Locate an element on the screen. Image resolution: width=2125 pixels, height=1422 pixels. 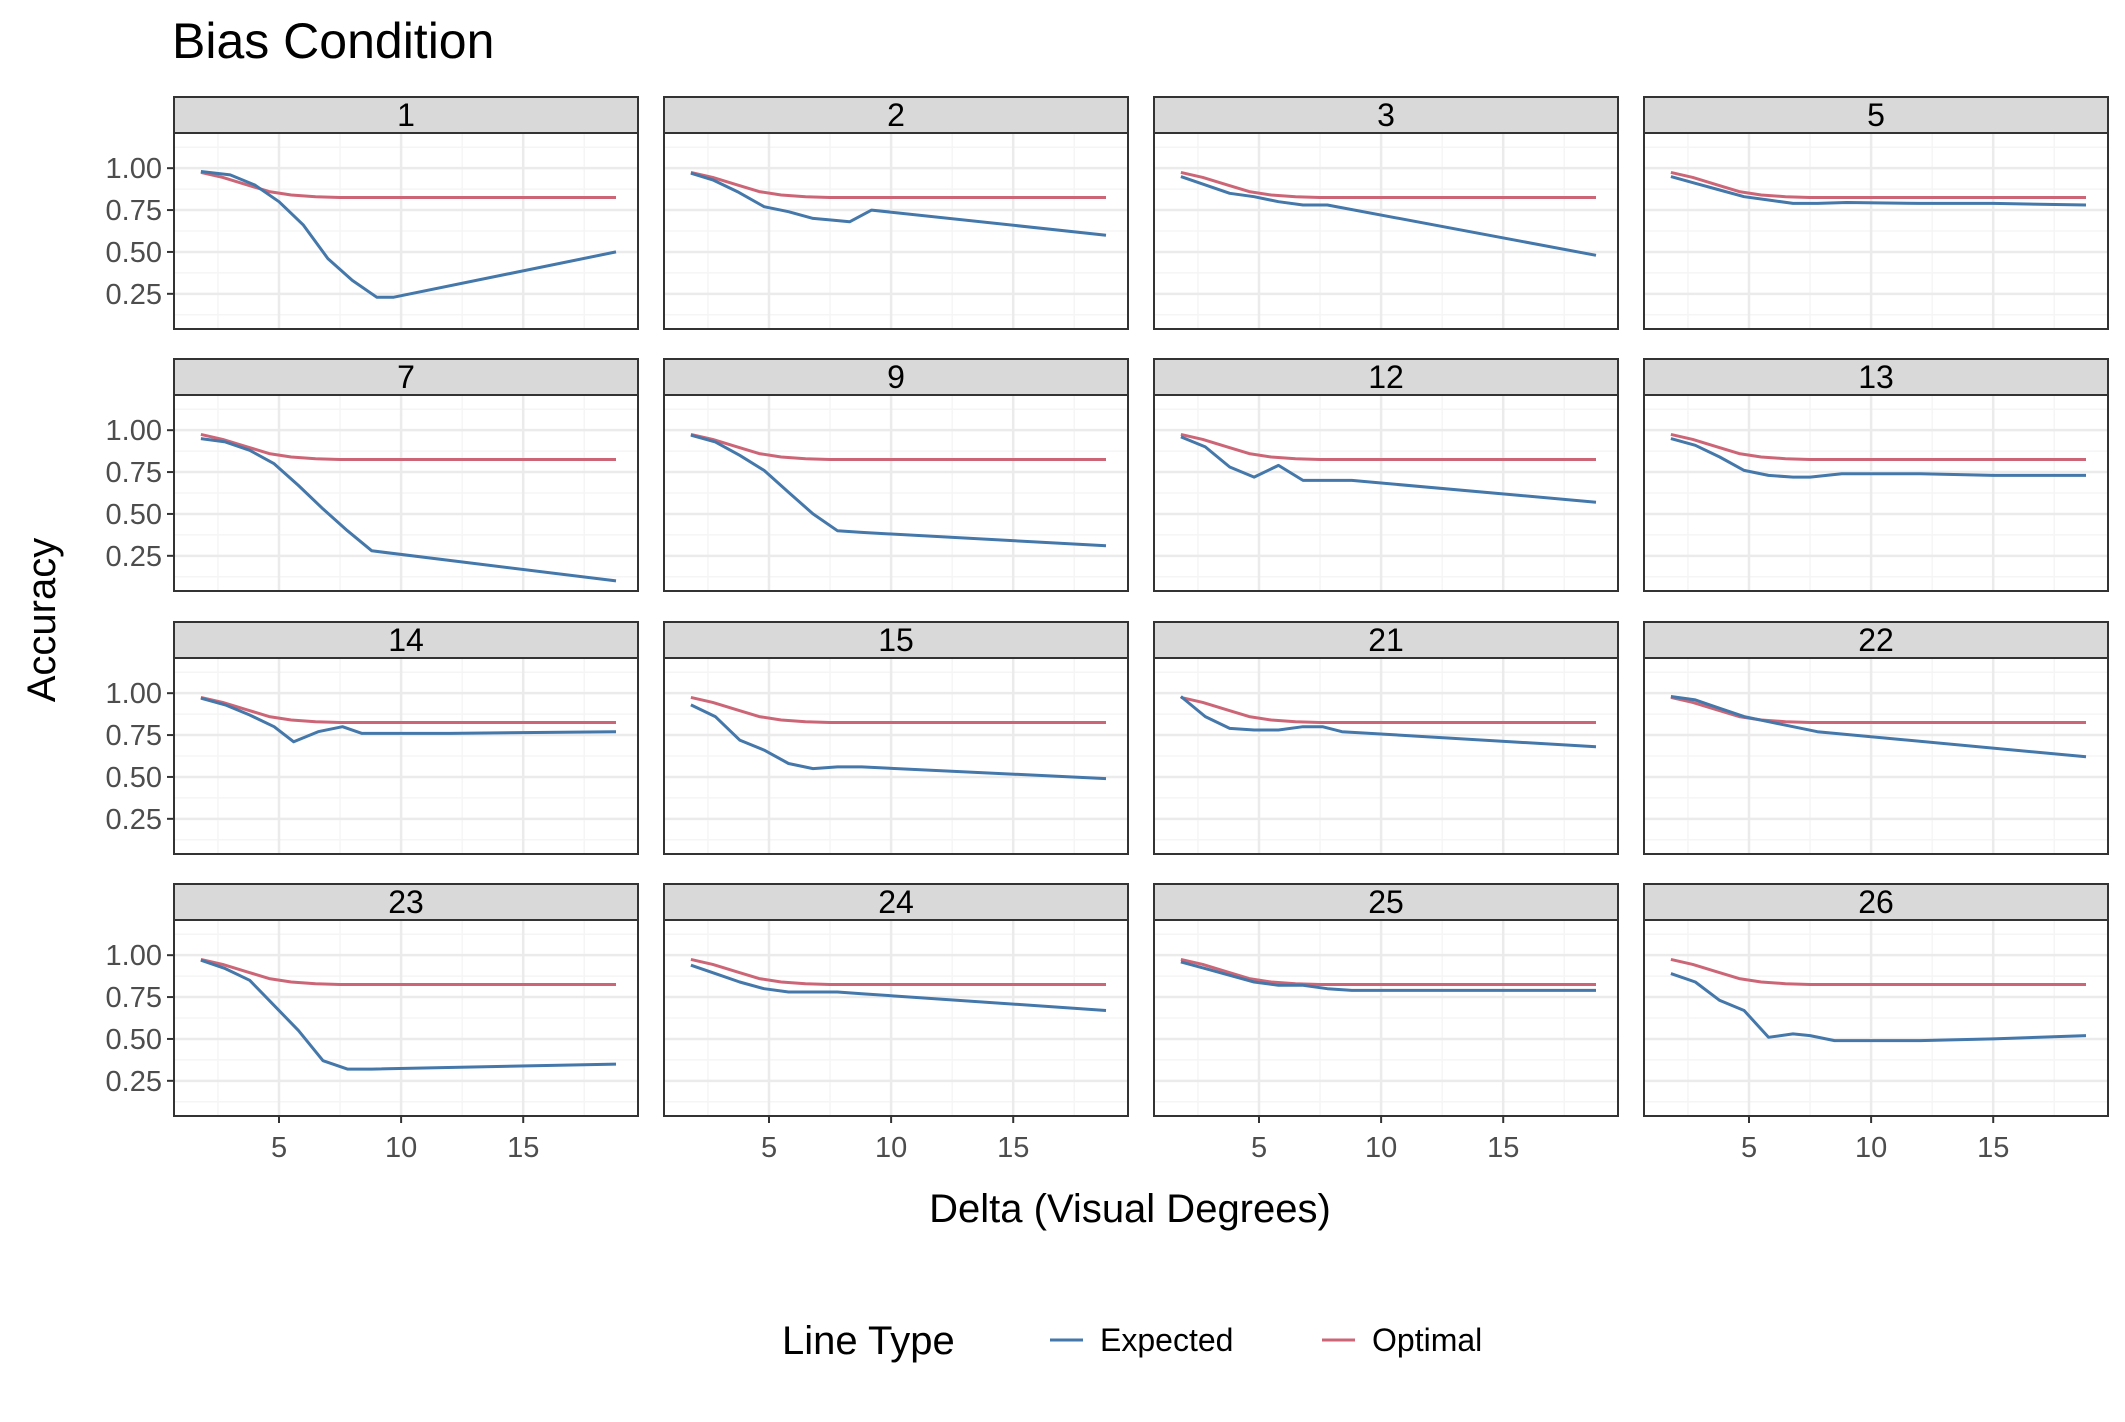
facet-panel-21: 21 is located at coordinates (1386, 738).